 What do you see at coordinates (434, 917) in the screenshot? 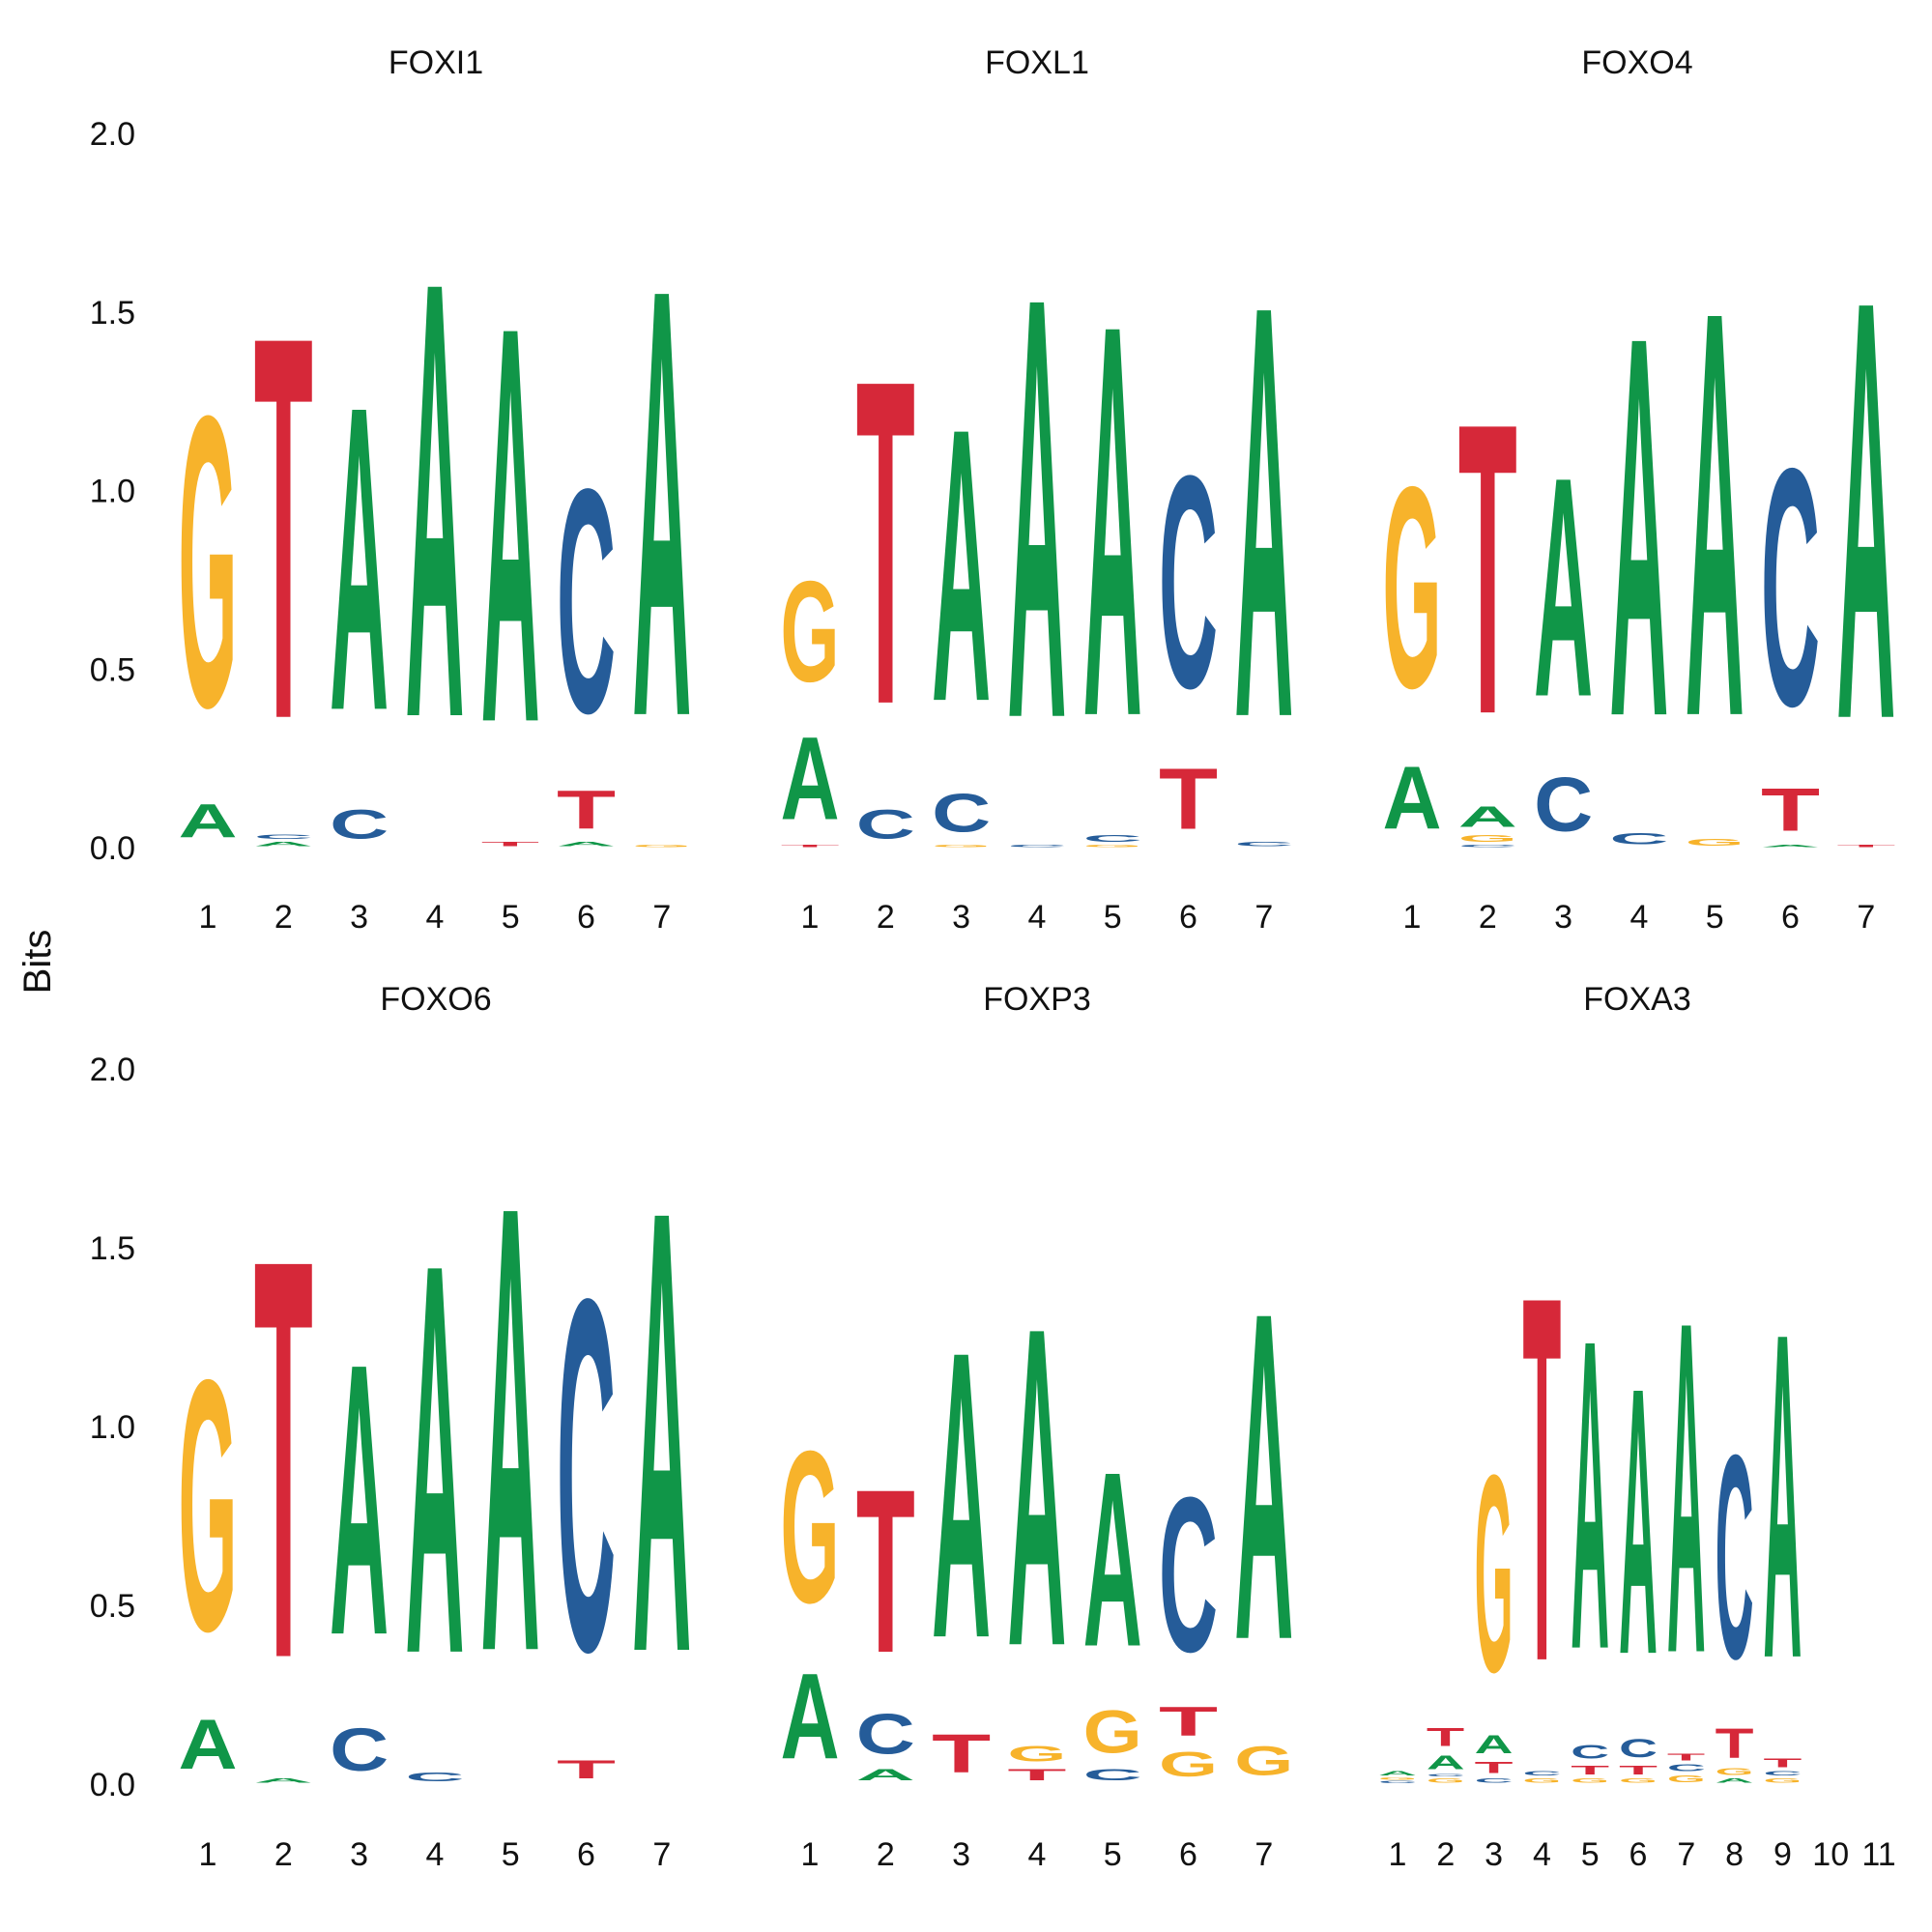
I see `x-tick-label: 4` at bounding box center [434, 917].